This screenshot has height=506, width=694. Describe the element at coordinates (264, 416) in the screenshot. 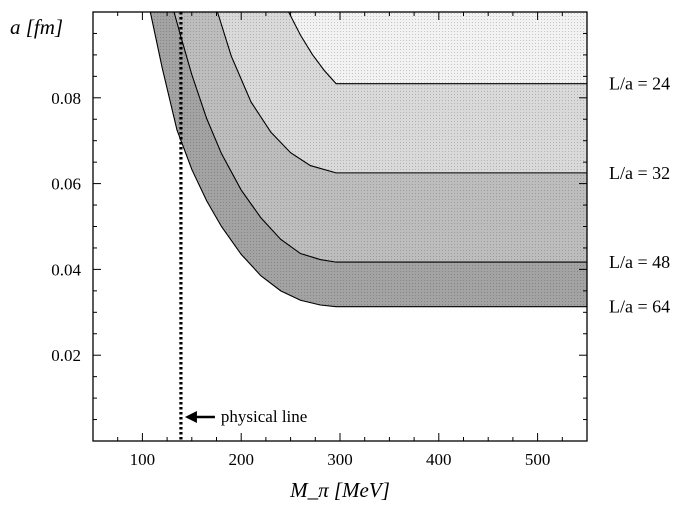

I see `physical-line-label: physical line` at that location.